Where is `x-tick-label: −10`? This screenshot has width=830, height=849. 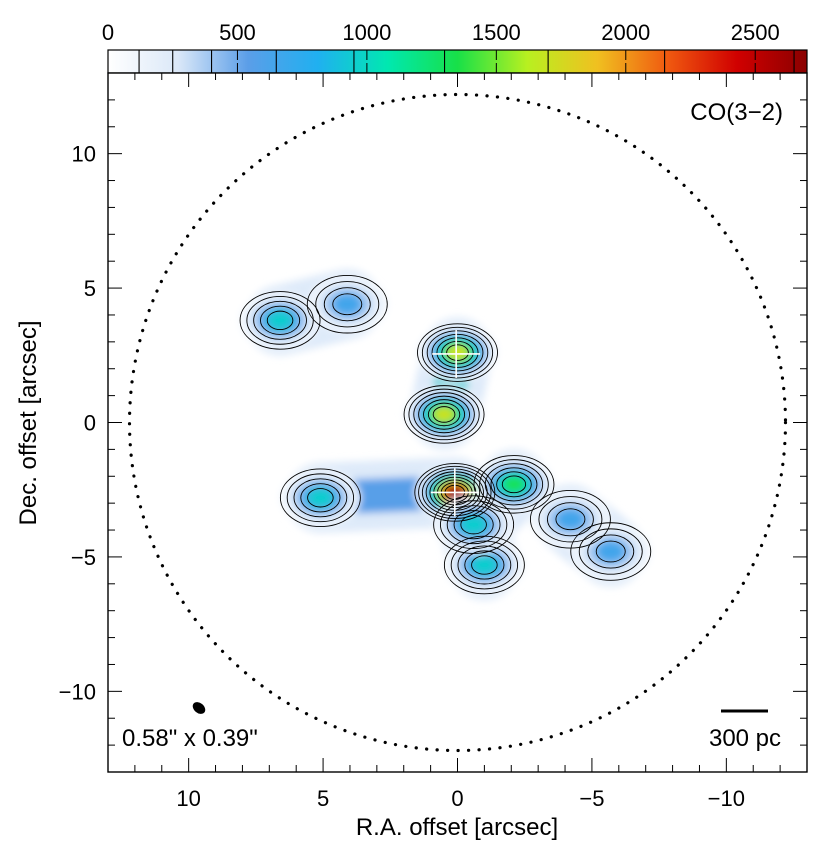 x-tick-label: −10 is located at coordinates (726, 798).